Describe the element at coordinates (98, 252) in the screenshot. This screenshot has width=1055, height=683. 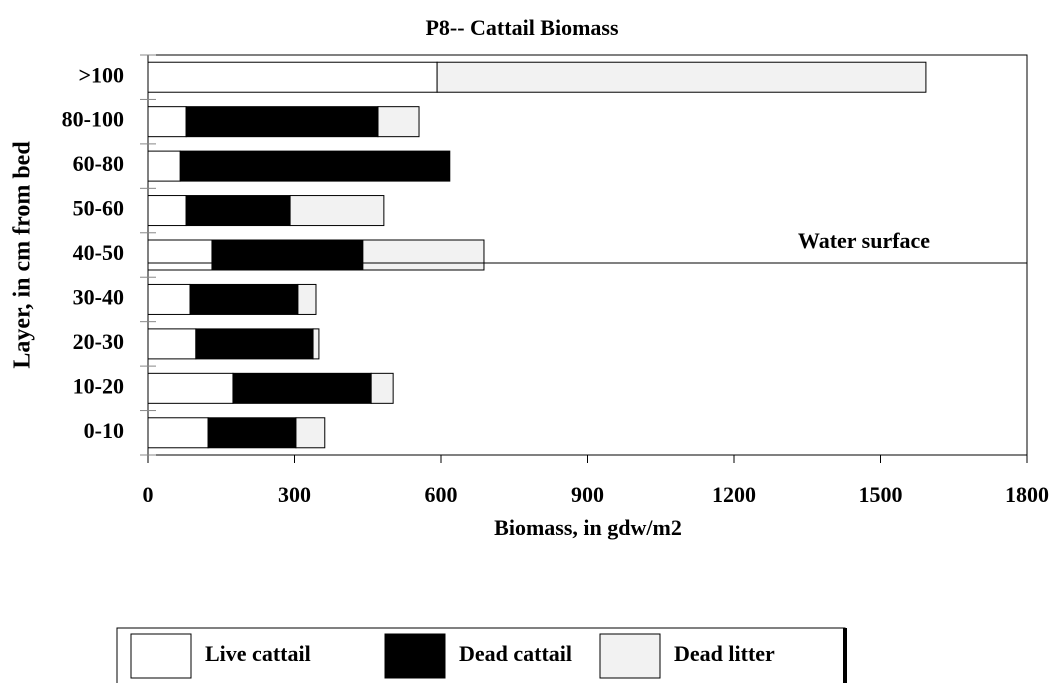
I see `y-tick-label: 40-50` at that location.